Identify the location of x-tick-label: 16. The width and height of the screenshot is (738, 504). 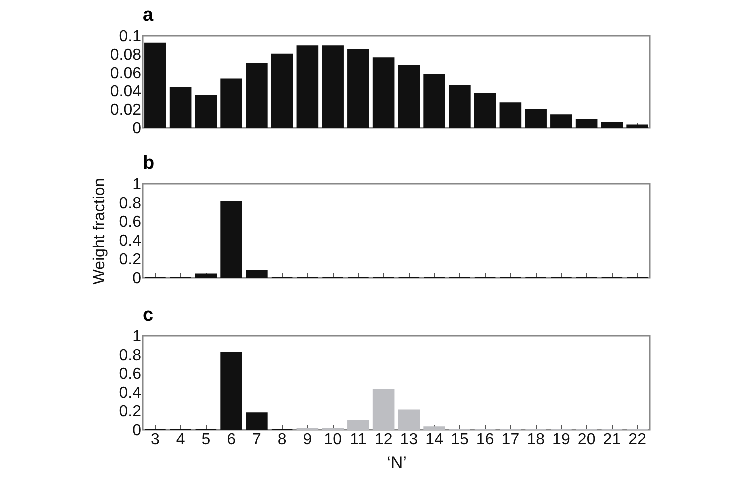
(485, 440).